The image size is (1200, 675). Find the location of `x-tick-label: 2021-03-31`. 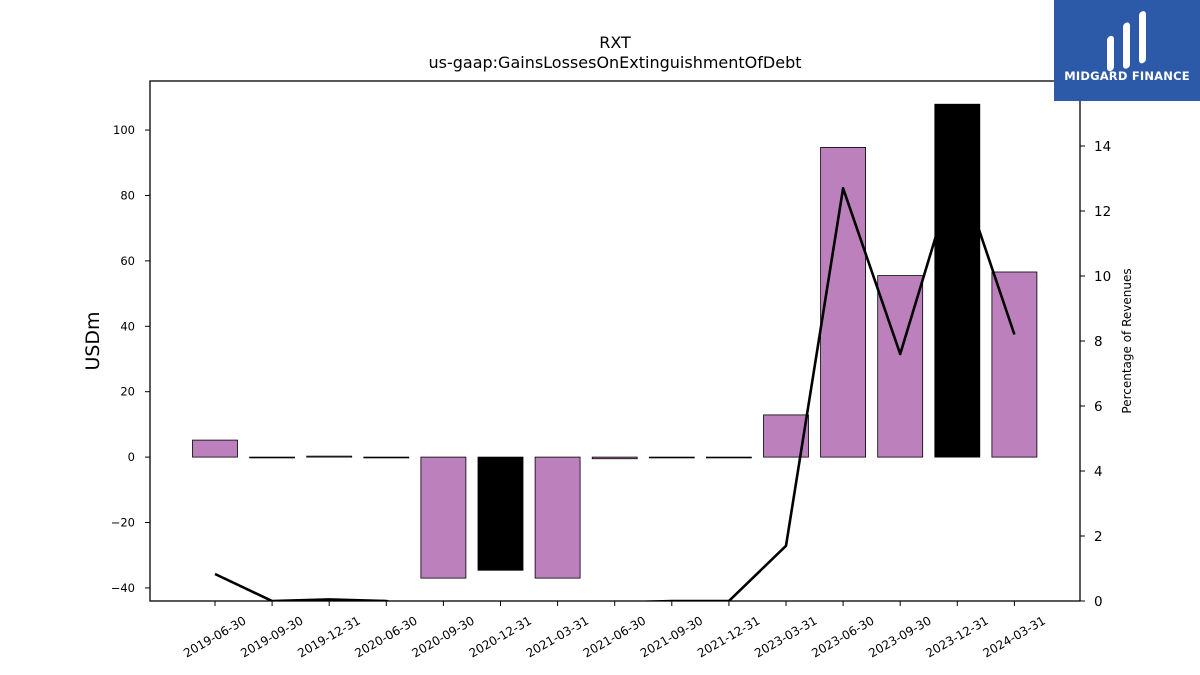

x-tick-label: 2021-03-31 is located at coordinates (557, 636).